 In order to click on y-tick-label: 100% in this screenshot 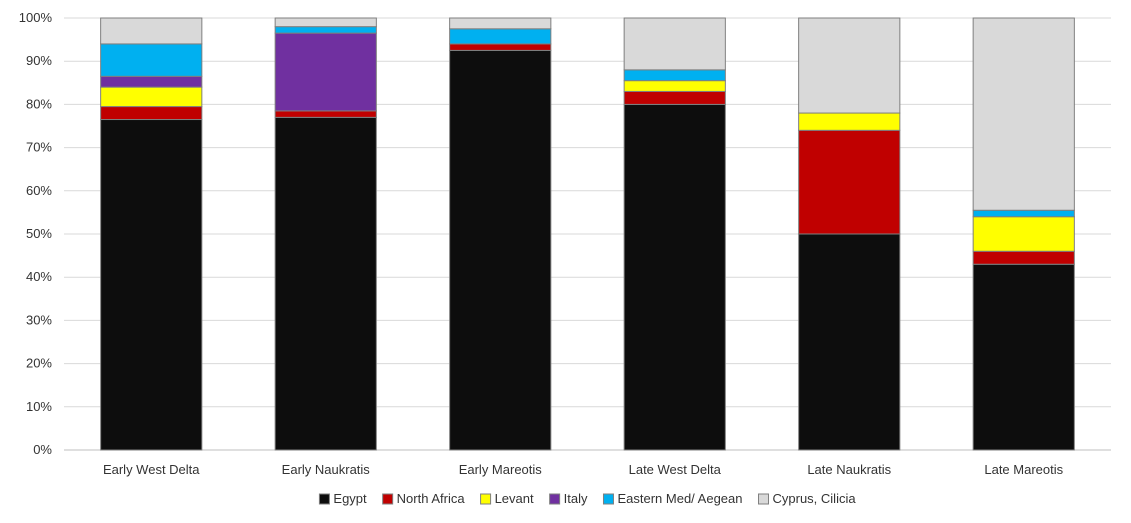, I will do `click(36, 17)`.